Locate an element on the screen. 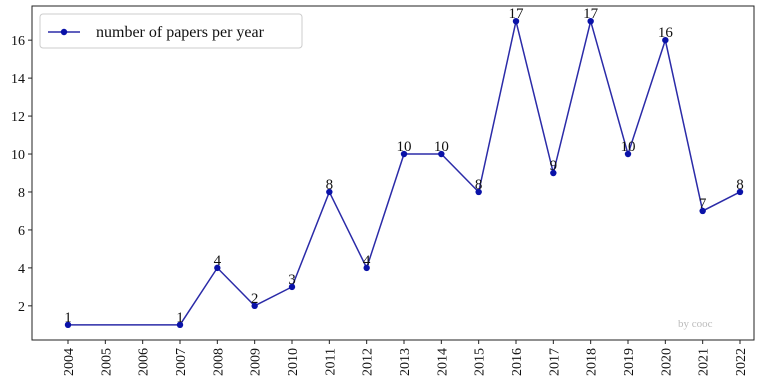 The width and height of the screenshot is (761, 381). x-tick-label: 2009 is located at coordinates (256, 362).